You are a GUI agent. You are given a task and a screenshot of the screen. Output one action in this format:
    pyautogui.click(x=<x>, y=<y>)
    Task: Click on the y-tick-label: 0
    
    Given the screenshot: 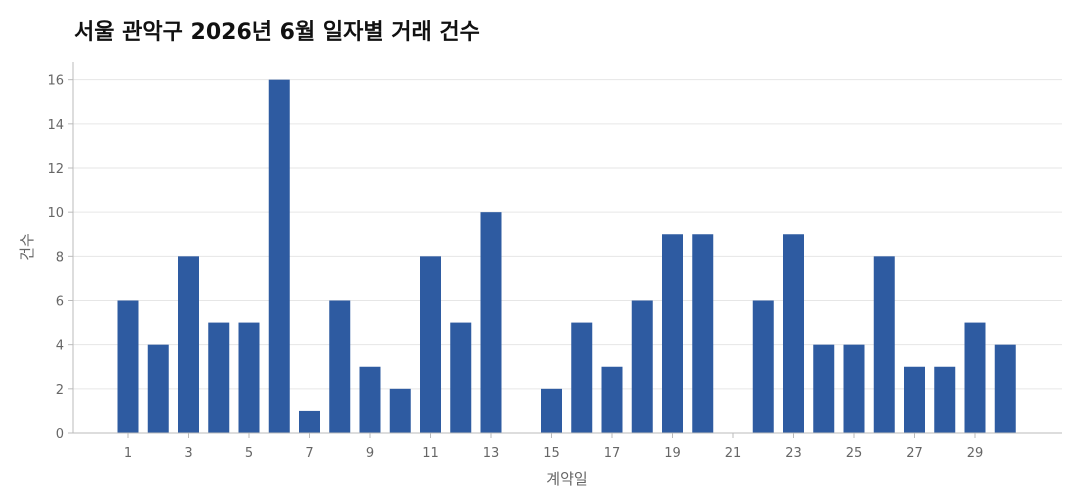 What is the action you would take?
    pyautogui.click(x=60, y=434)
    